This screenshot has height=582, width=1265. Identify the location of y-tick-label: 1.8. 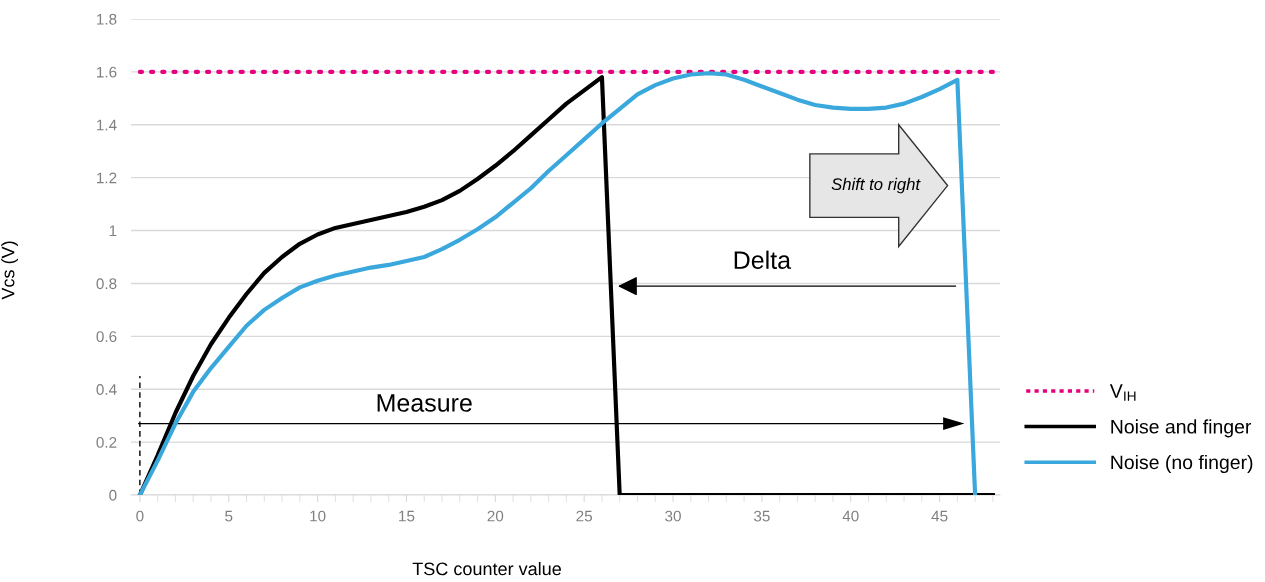
(107, 19).